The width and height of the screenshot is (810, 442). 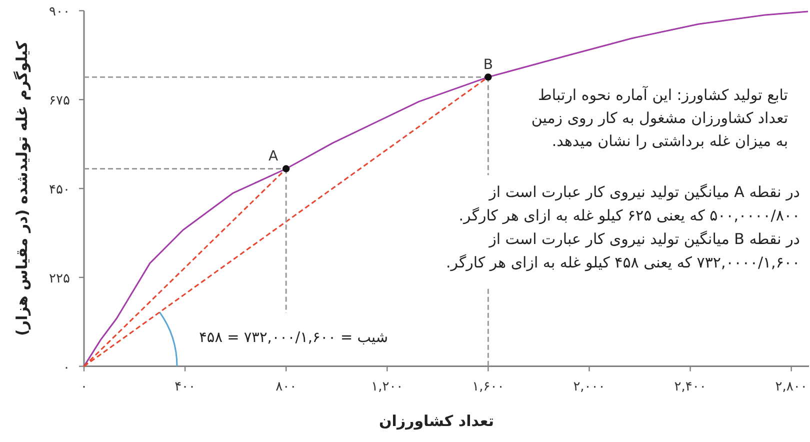 What do you see at coordinates (59, 12) in the screenshot?
I see `y-tick-label: ۹۰۰` at bounding box center [59, 12].